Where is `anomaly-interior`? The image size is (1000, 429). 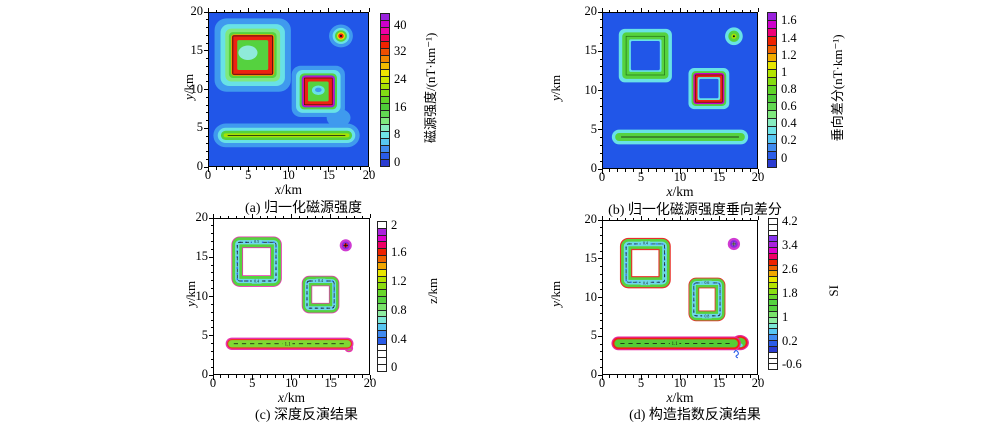
anomaly-interior is located at coordinates (709, 88).